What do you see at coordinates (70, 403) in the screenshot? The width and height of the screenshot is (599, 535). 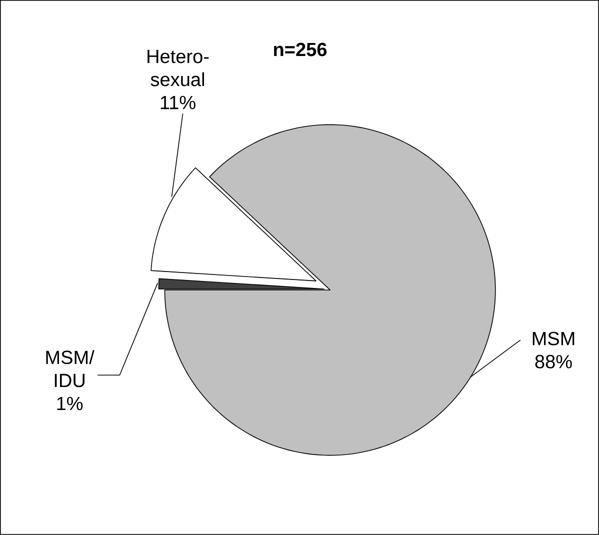 I see `data-label: 1%` at bounding box center [70, 403].